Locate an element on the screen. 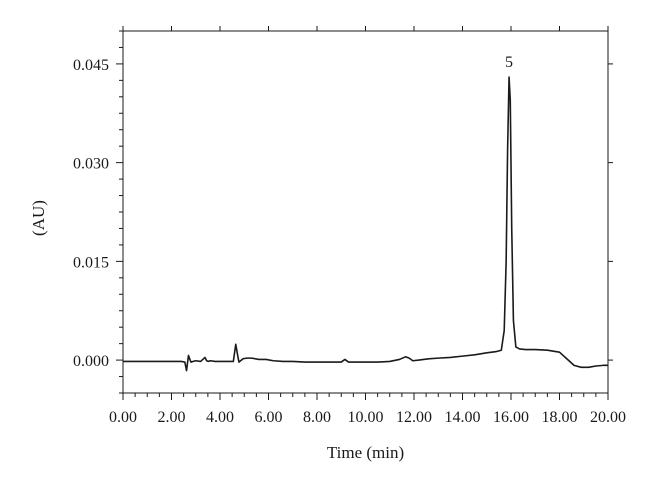 The image size is (660, 491). y-tick-label: 0.045 is located at coordinates (91, 65).